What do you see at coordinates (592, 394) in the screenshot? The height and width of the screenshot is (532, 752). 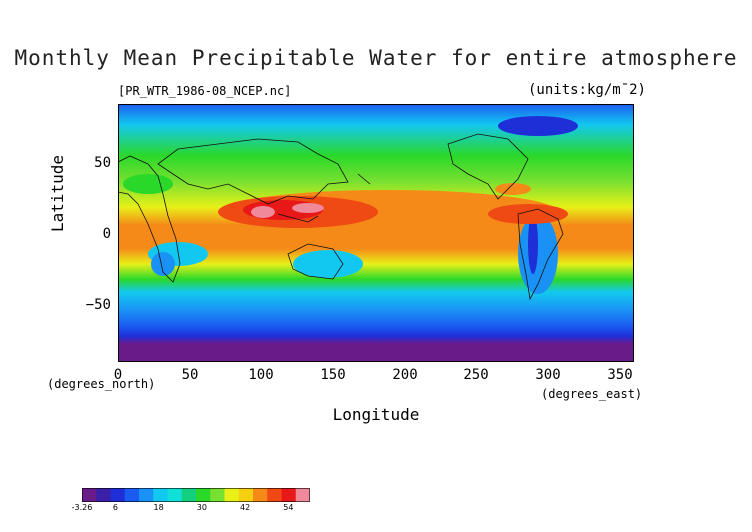 I see `x-axis-unit: (degrees_east)` at bounding box center [592, 394].